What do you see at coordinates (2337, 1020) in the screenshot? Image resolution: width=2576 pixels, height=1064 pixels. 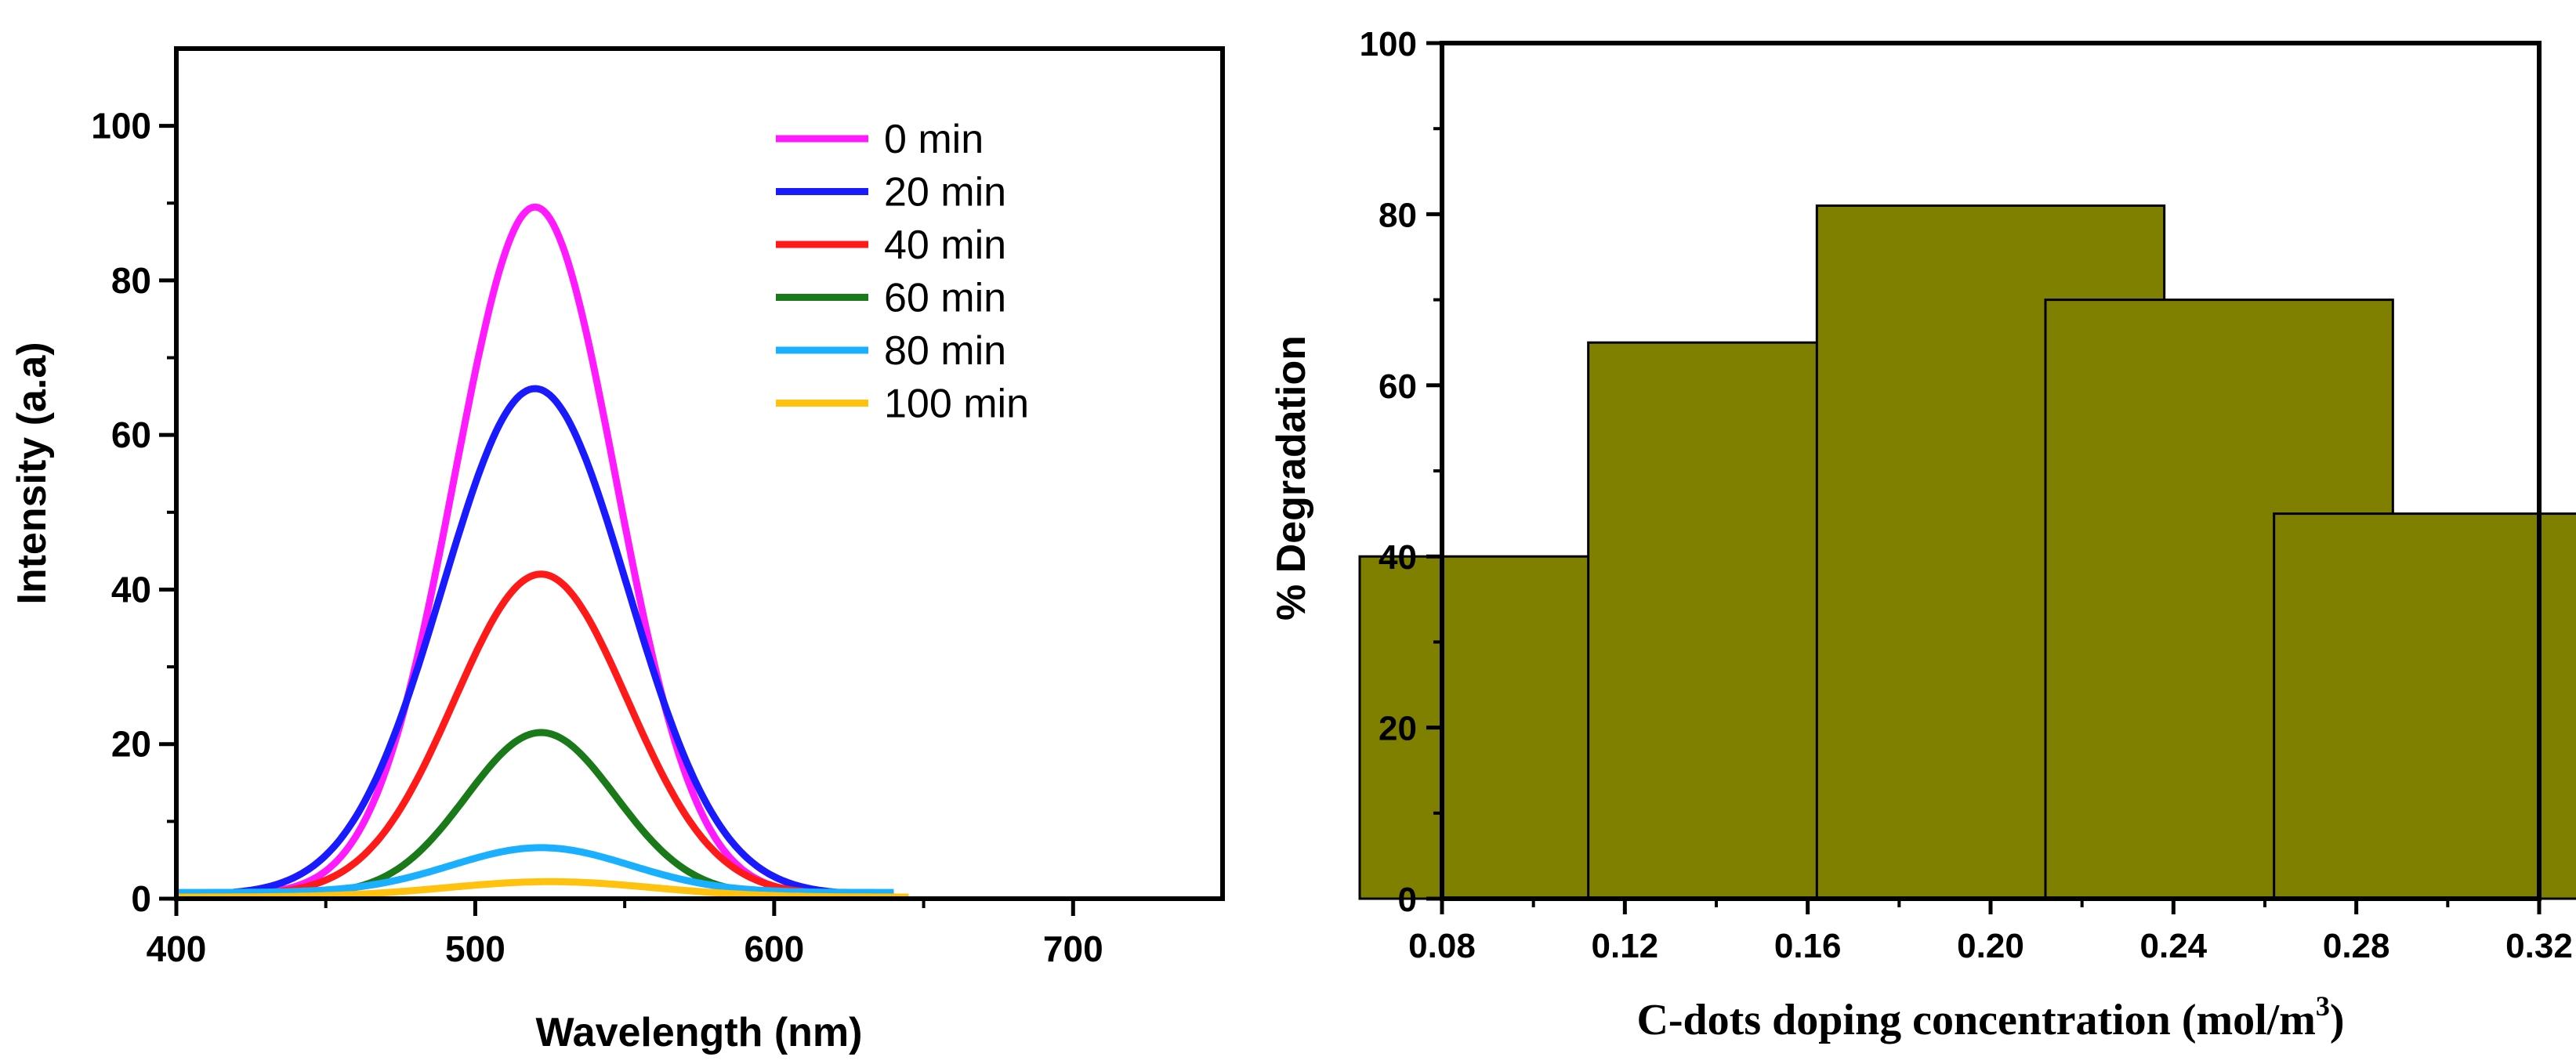 I see `degradation-x-title-end: )` at bounding box center [2337, 1020].